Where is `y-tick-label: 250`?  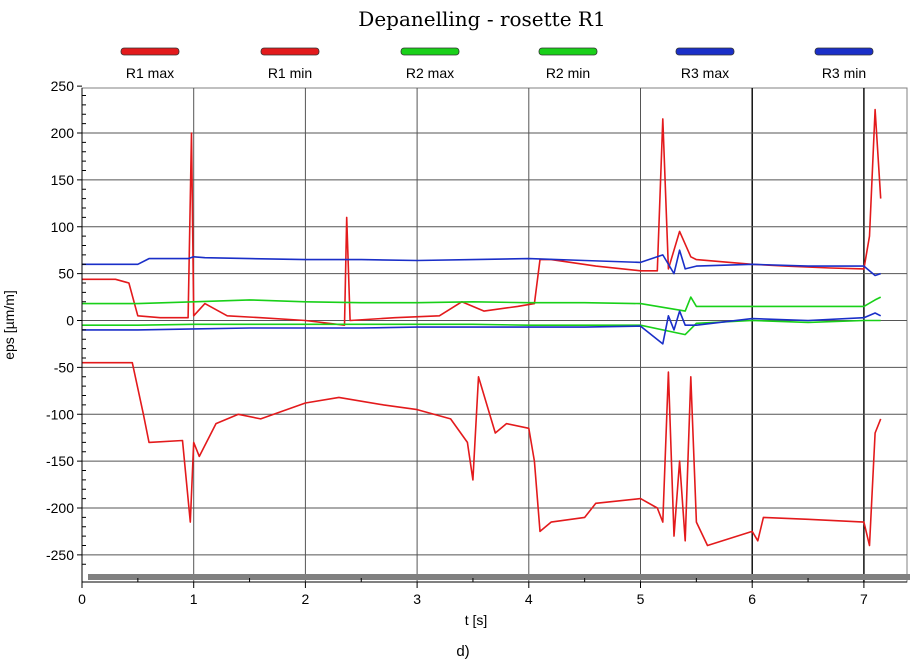
y-tick-label: 250 is located at coordinates (63, 86).